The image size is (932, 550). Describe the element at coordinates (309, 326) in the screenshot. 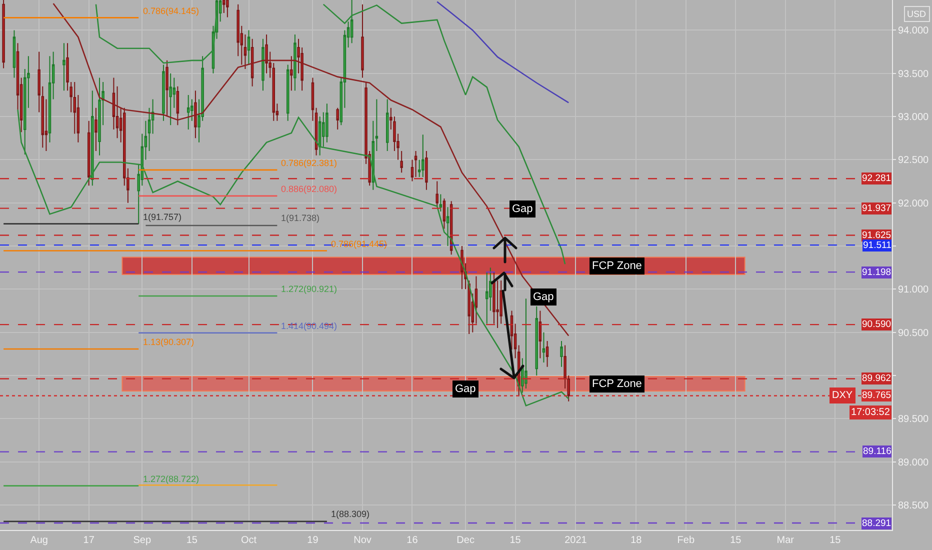

I see `series-label: 1.414(90.494)` at that location.